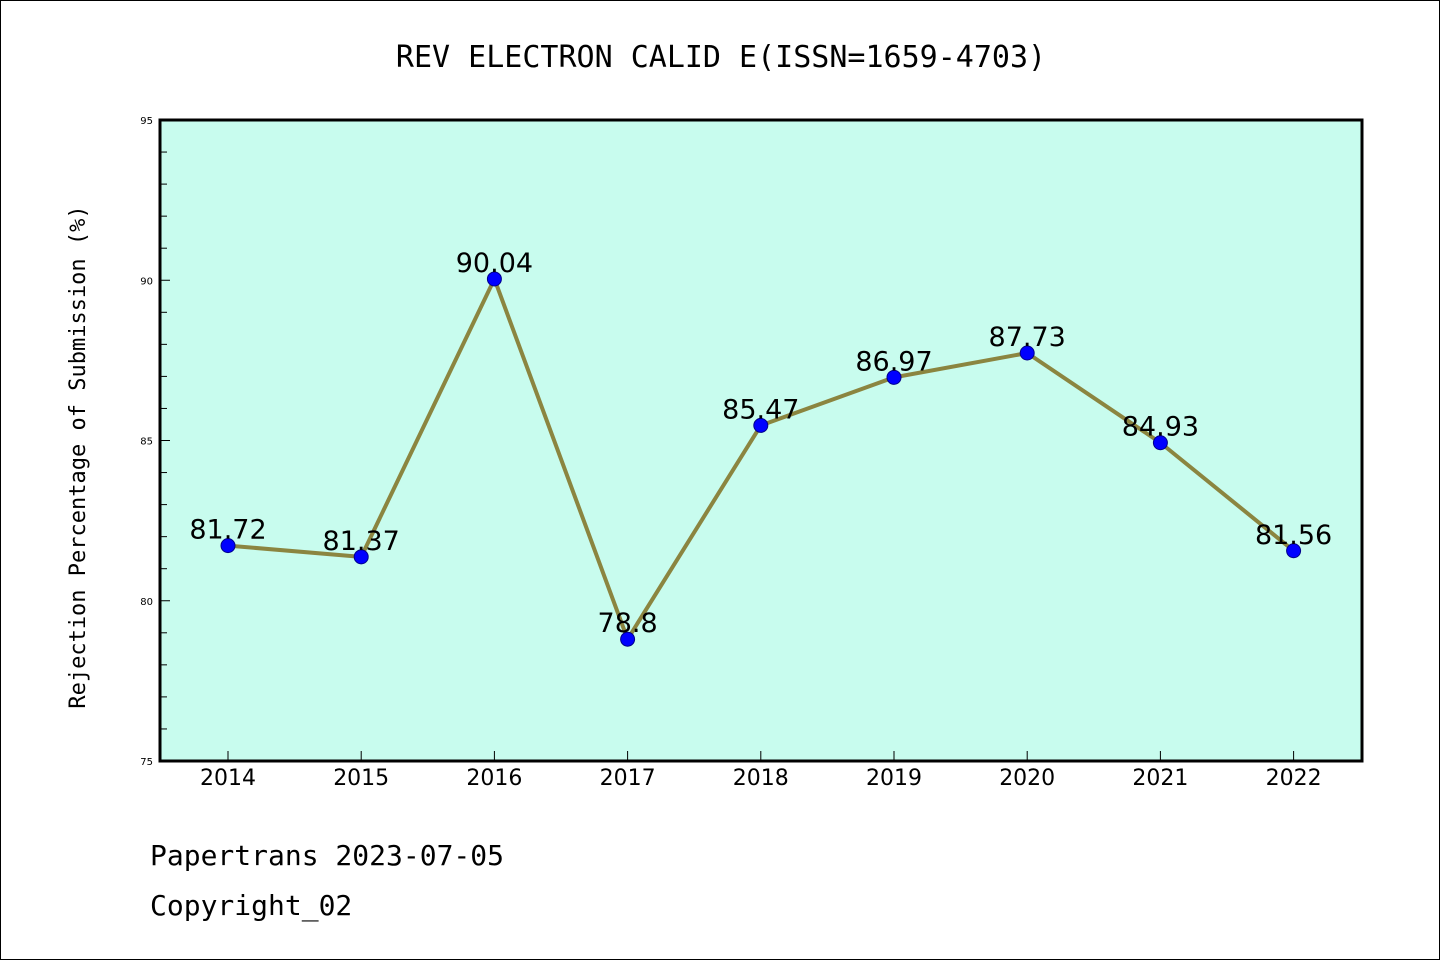 Image resolution: width=1440 pixels, height=964 pixels. I want to click on data-label: 84.93, so click(1160, 427).